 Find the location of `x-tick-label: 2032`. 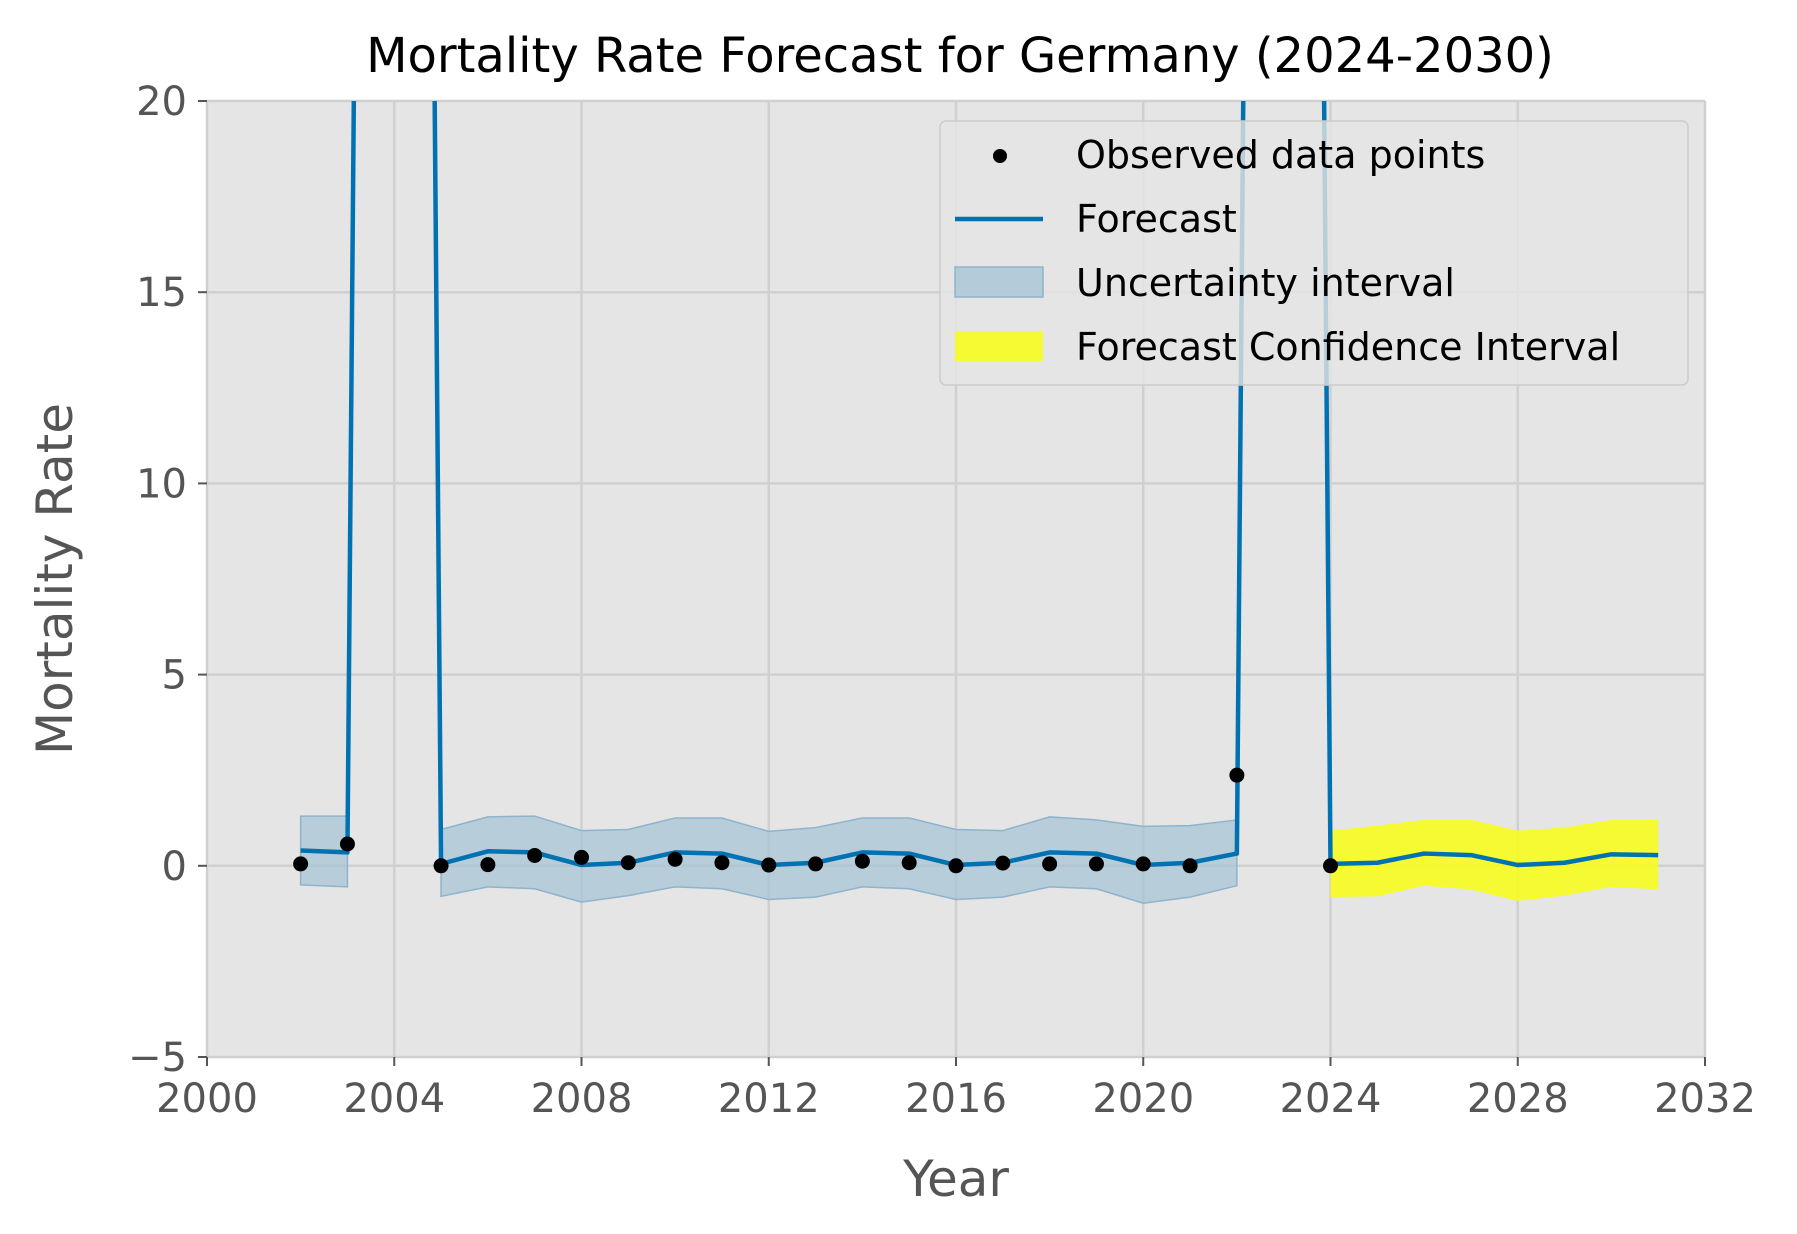

x-tick-label: 2032 is located at coordinates (1705, 1099).